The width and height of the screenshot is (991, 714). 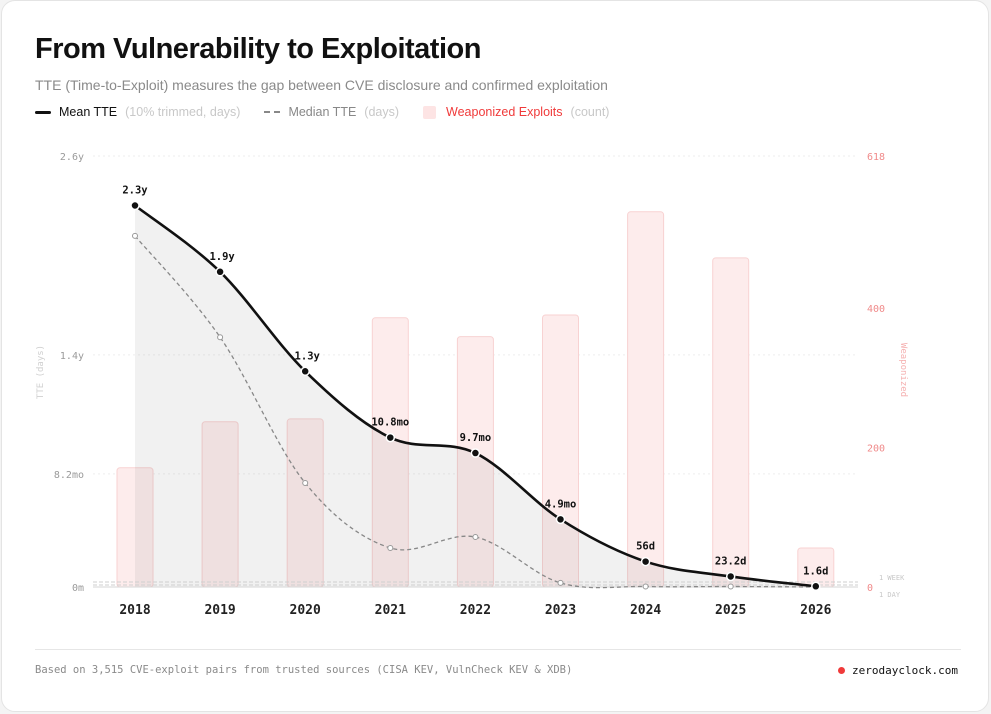 What do you see at coordinates (322, 112) in the screenshot?
I see `legend-label: Median TTE` at bounding box center [322, 112].